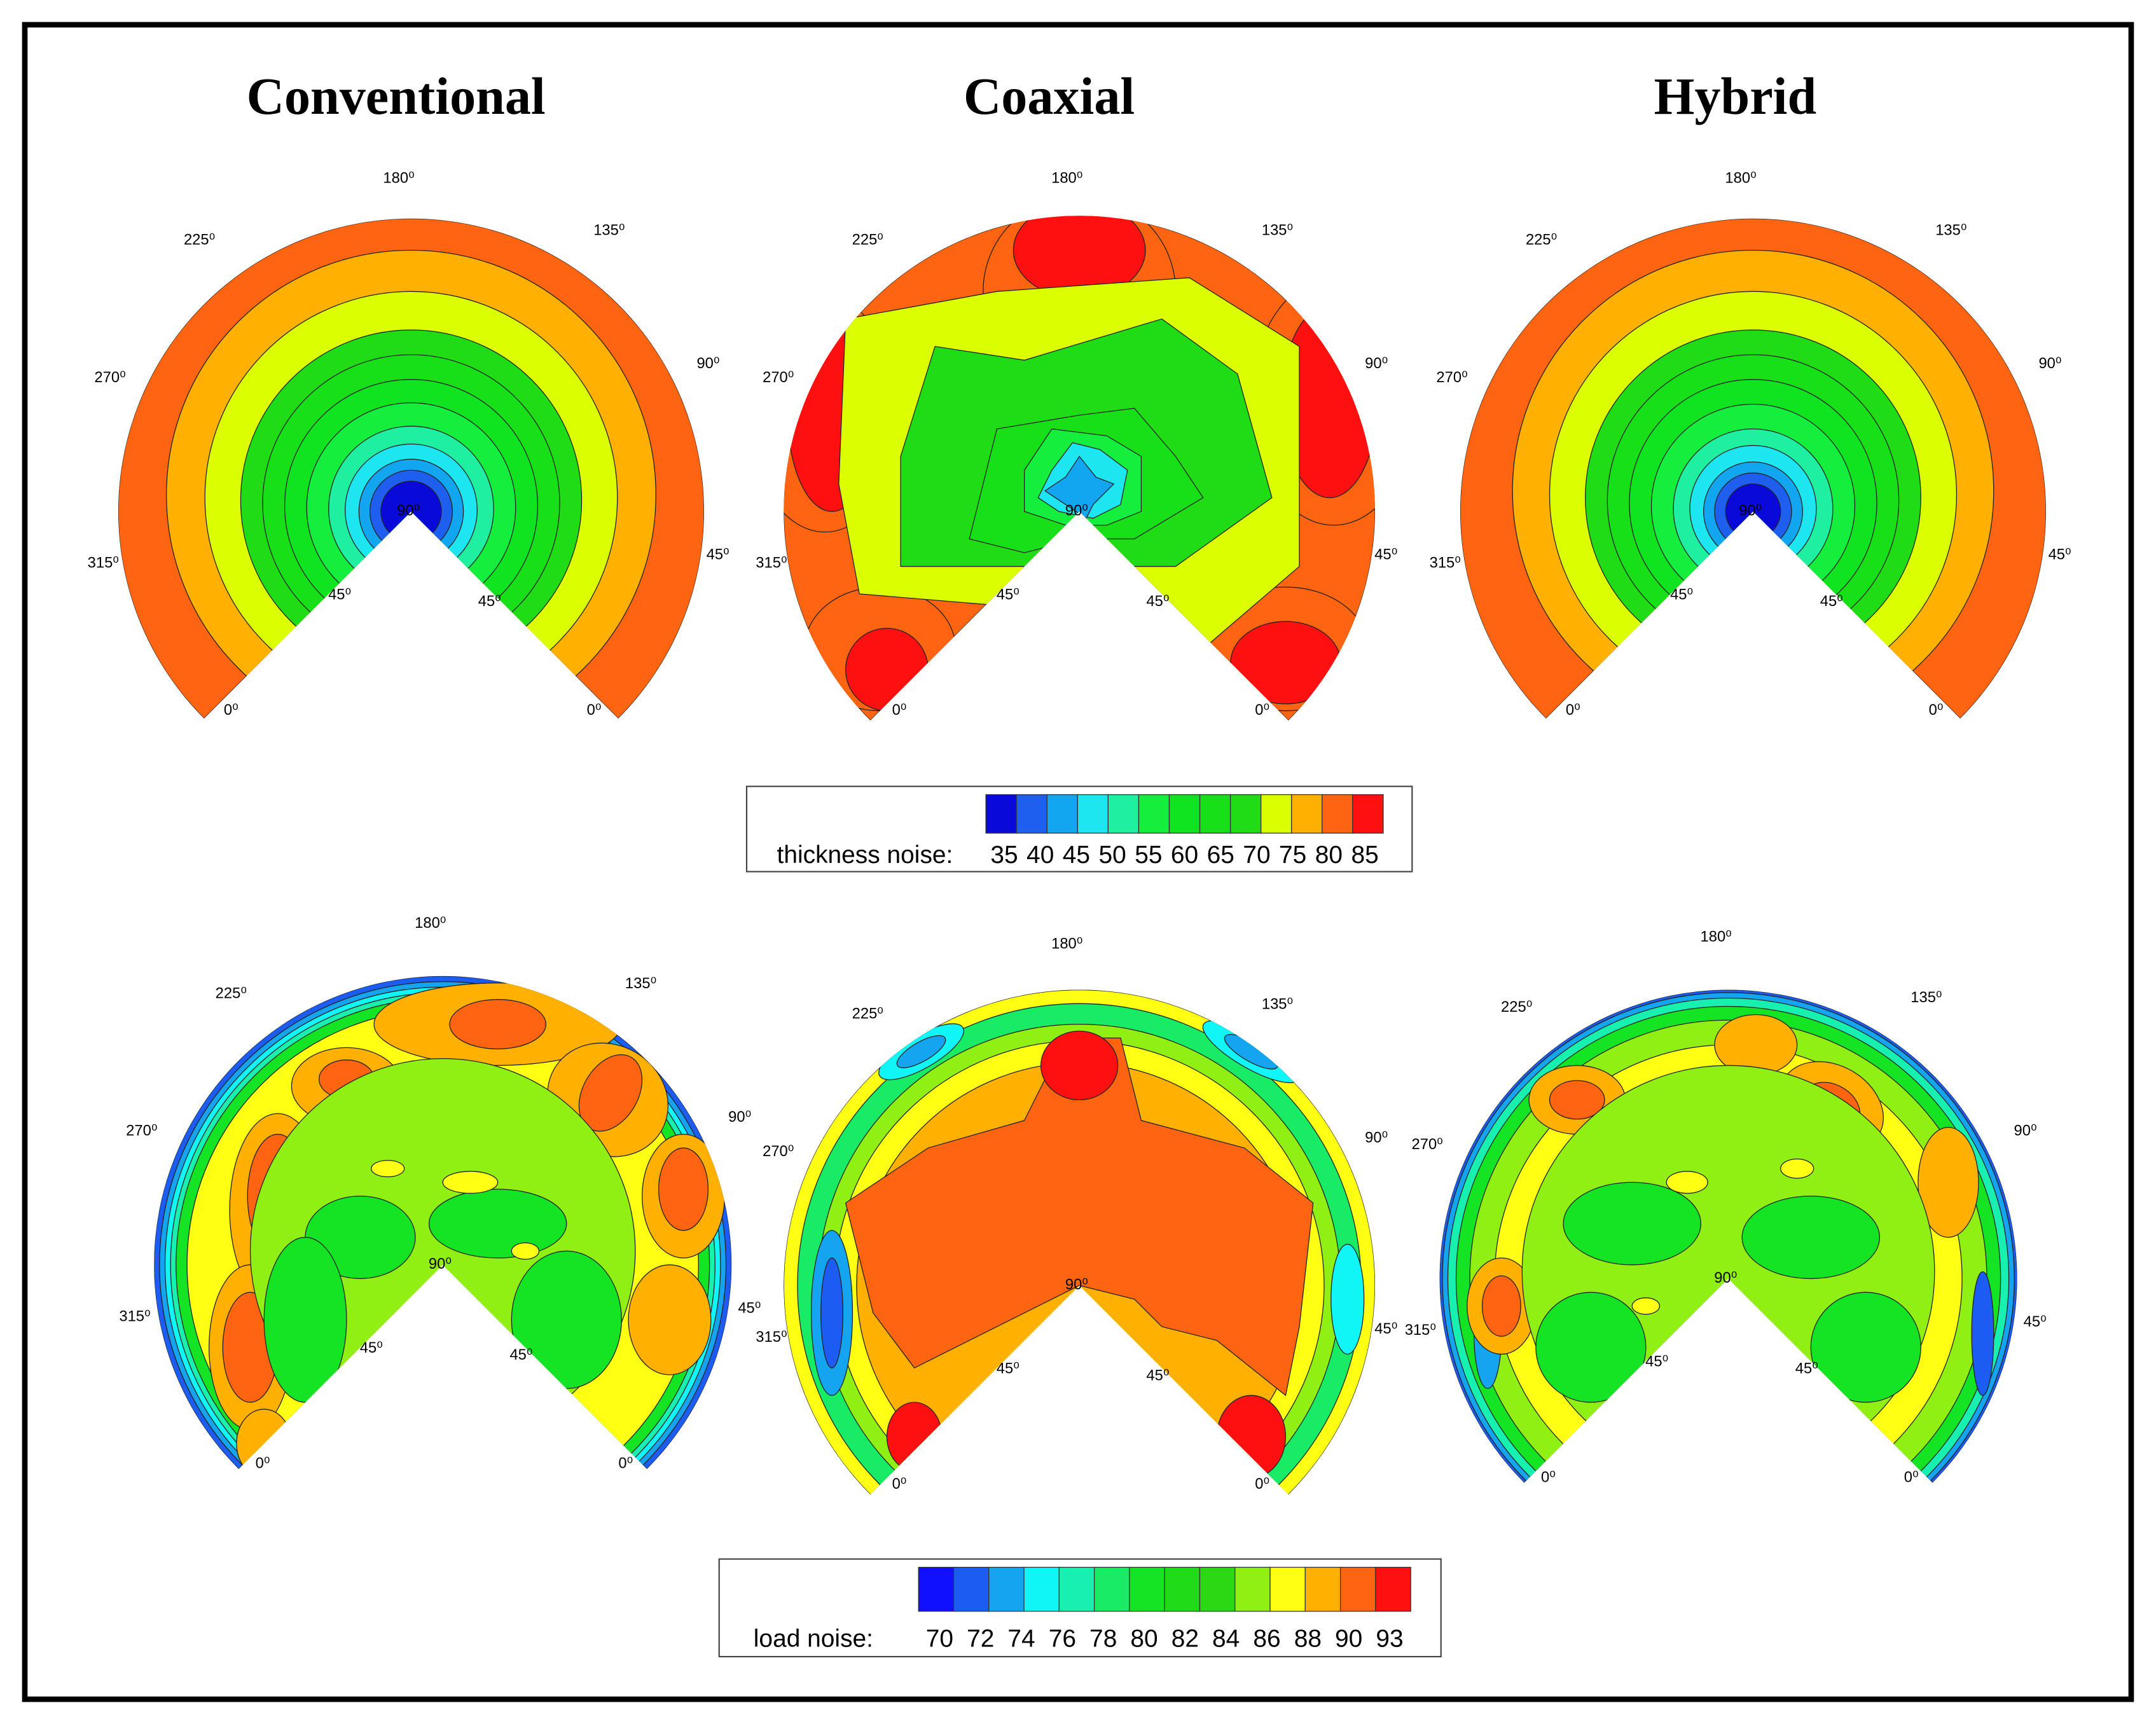 This screenshot has width=2156, height=1724. I want to click on legend-tick-label: 88, so click(1308, 1638).